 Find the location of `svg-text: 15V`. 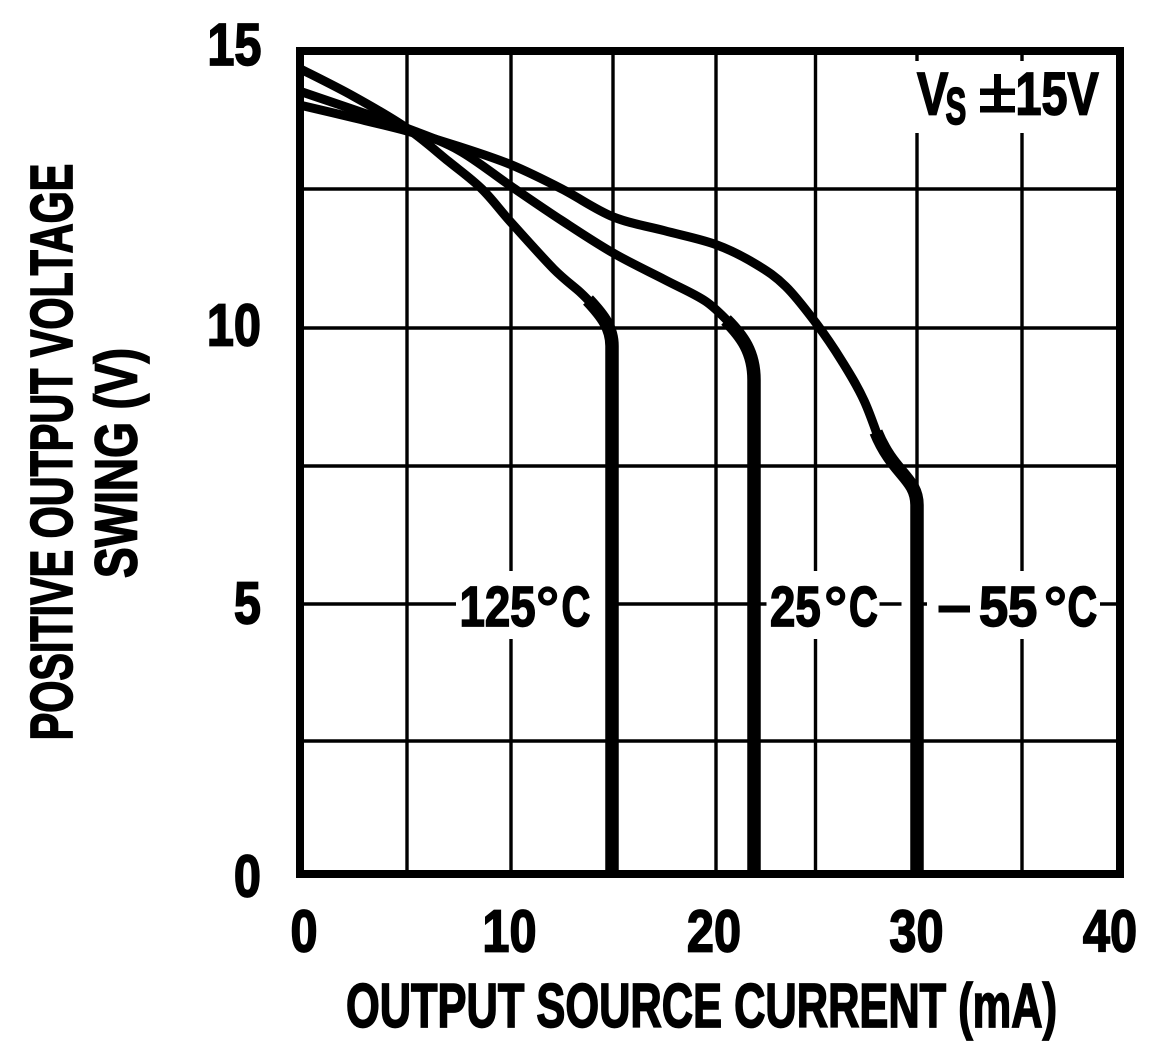

svg-text: 15V is located at coordinates (1057, 94).